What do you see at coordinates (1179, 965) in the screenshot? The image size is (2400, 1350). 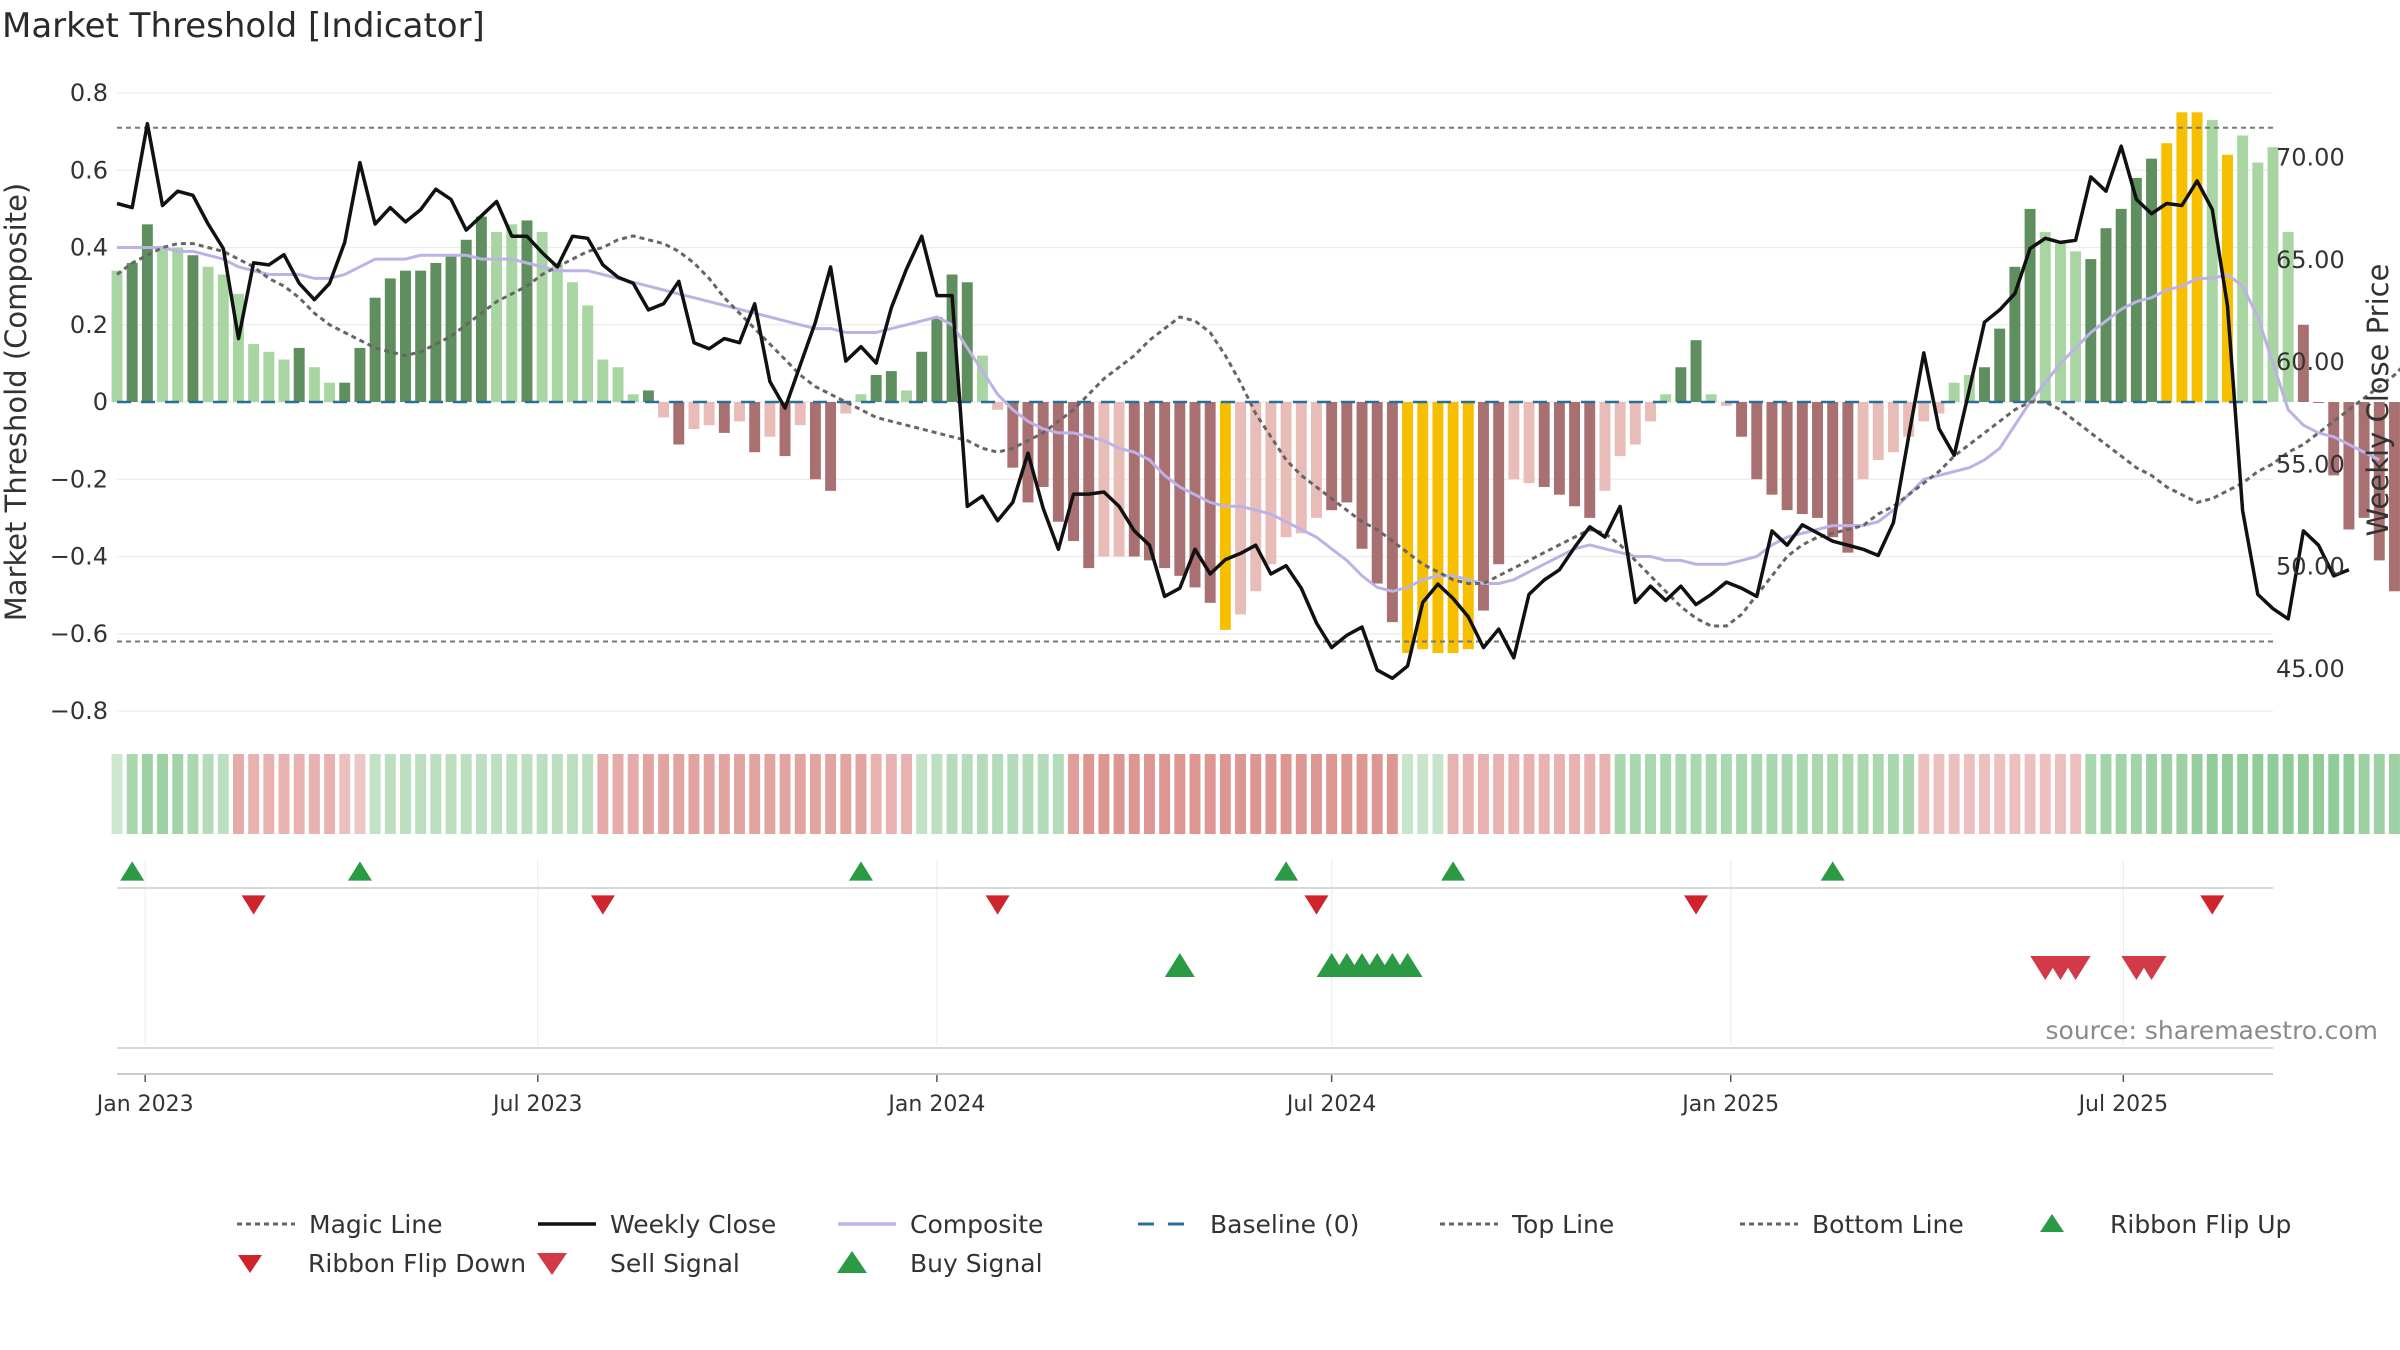 I see `buy-signal-marker` at bounding box center [1179, 965].